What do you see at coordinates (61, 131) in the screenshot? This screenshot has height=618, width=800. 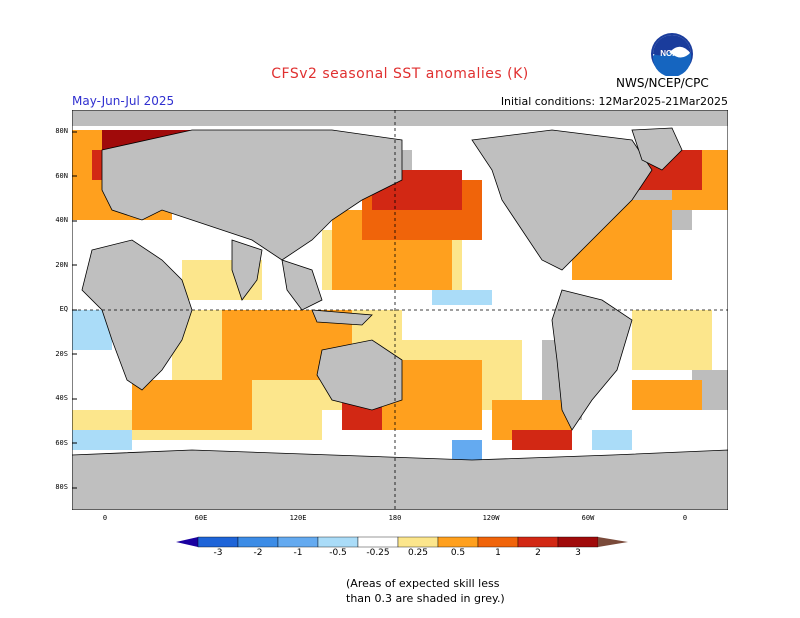 I see `lat-label: 80N` at bounding box center [61, 131].